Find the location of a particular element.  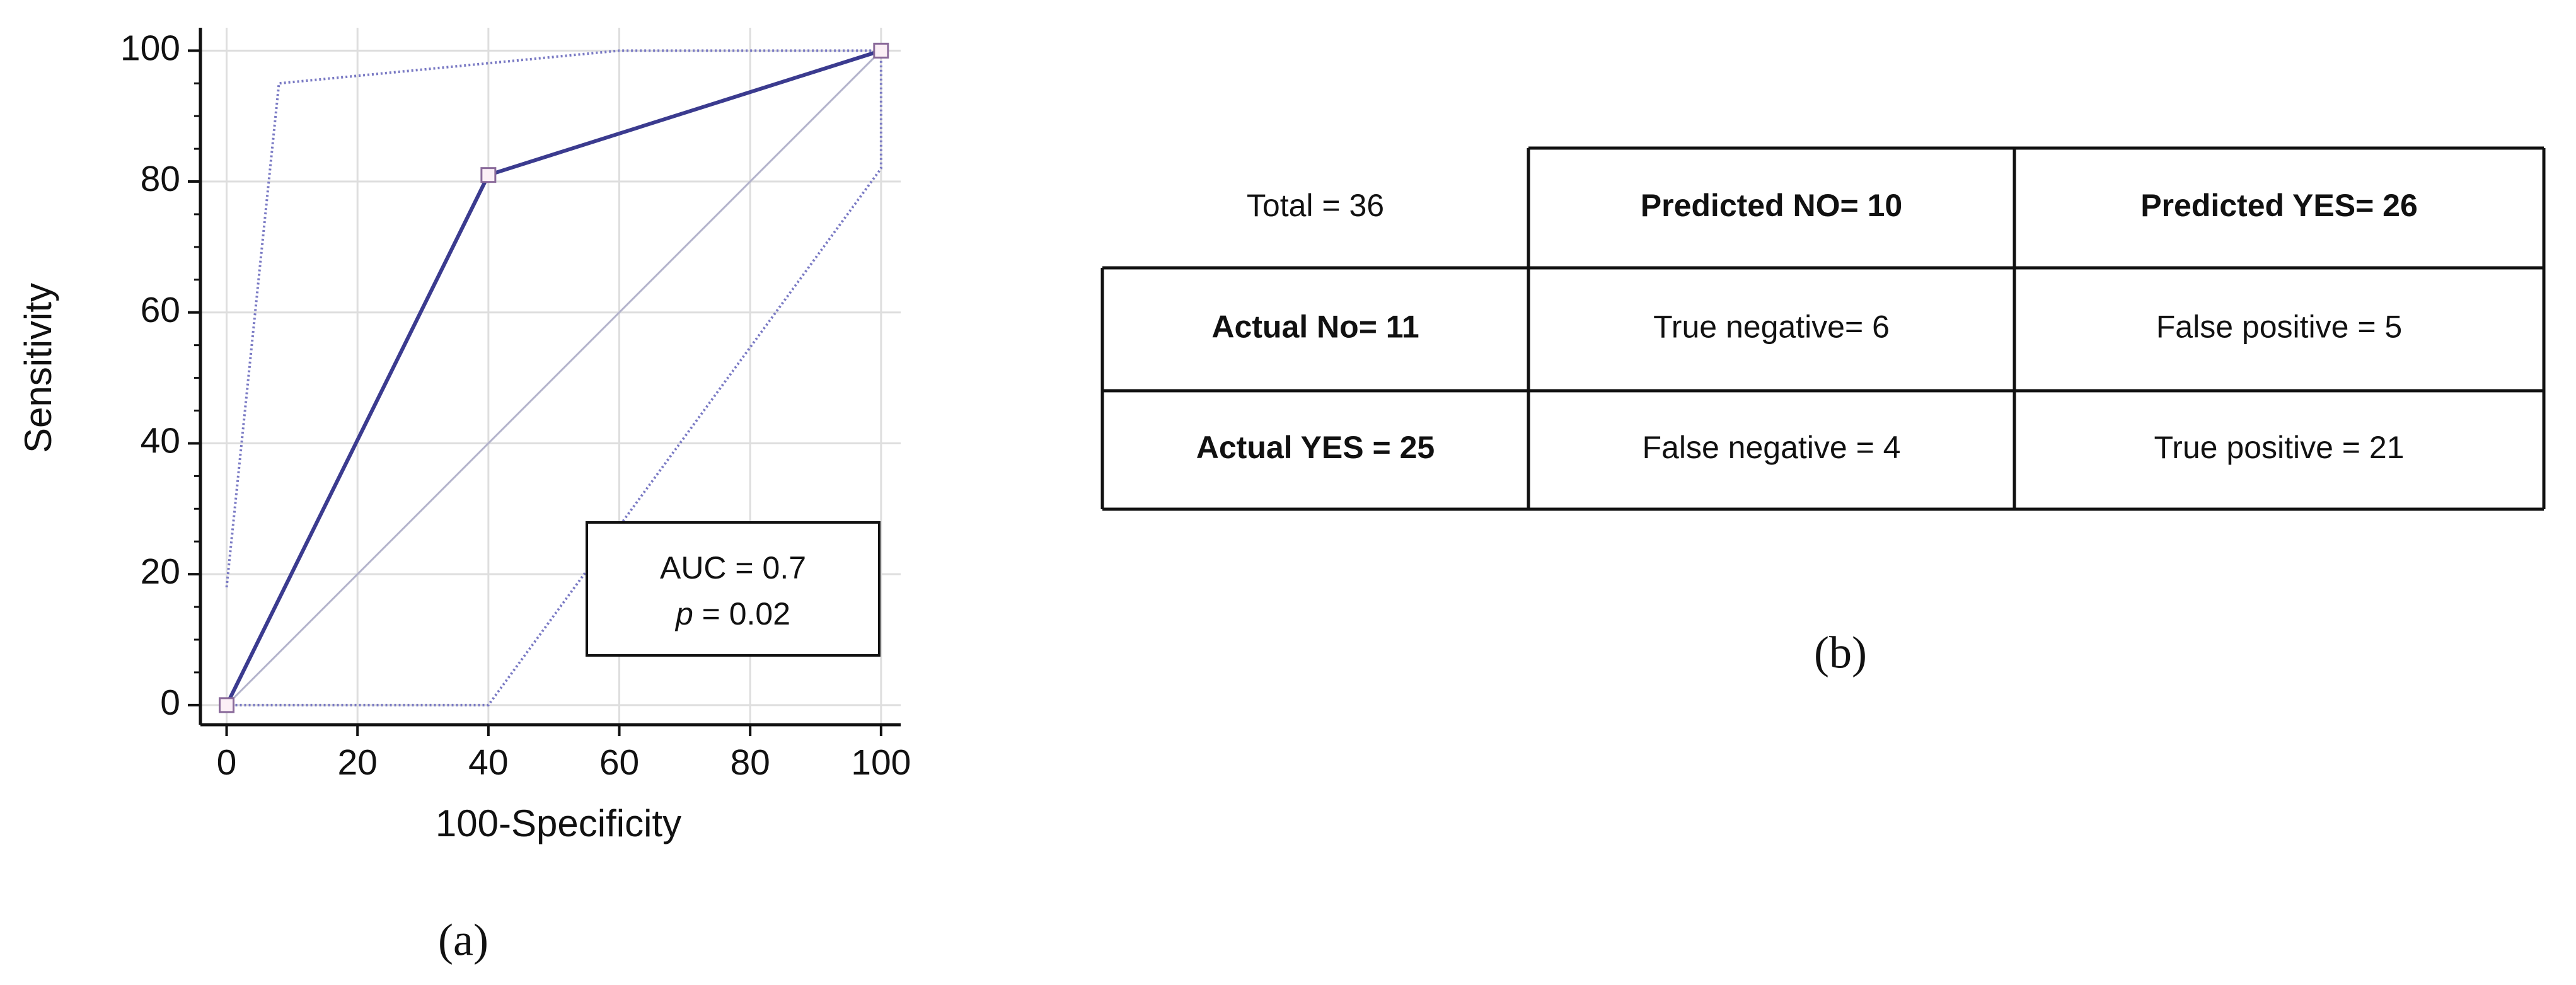

table-cell: True positive = 21 is located at coordinates (2279, 447).